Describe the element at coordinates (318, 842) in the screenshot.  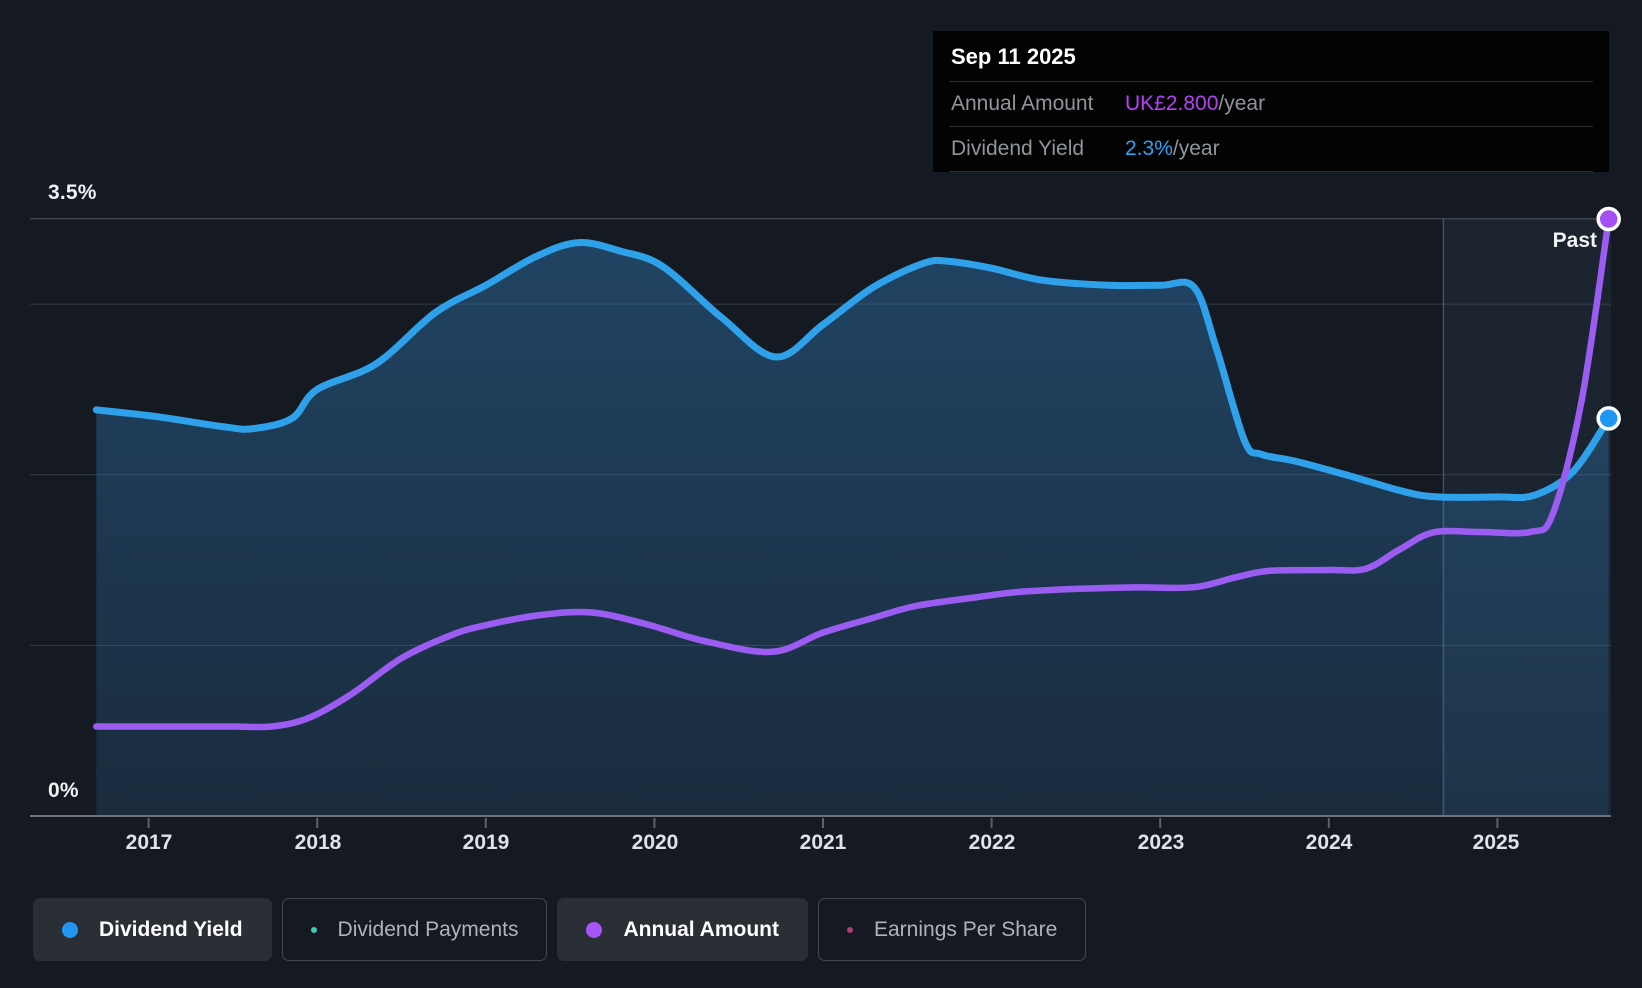
I see `x-axis-label-2018: 2018` at that location.